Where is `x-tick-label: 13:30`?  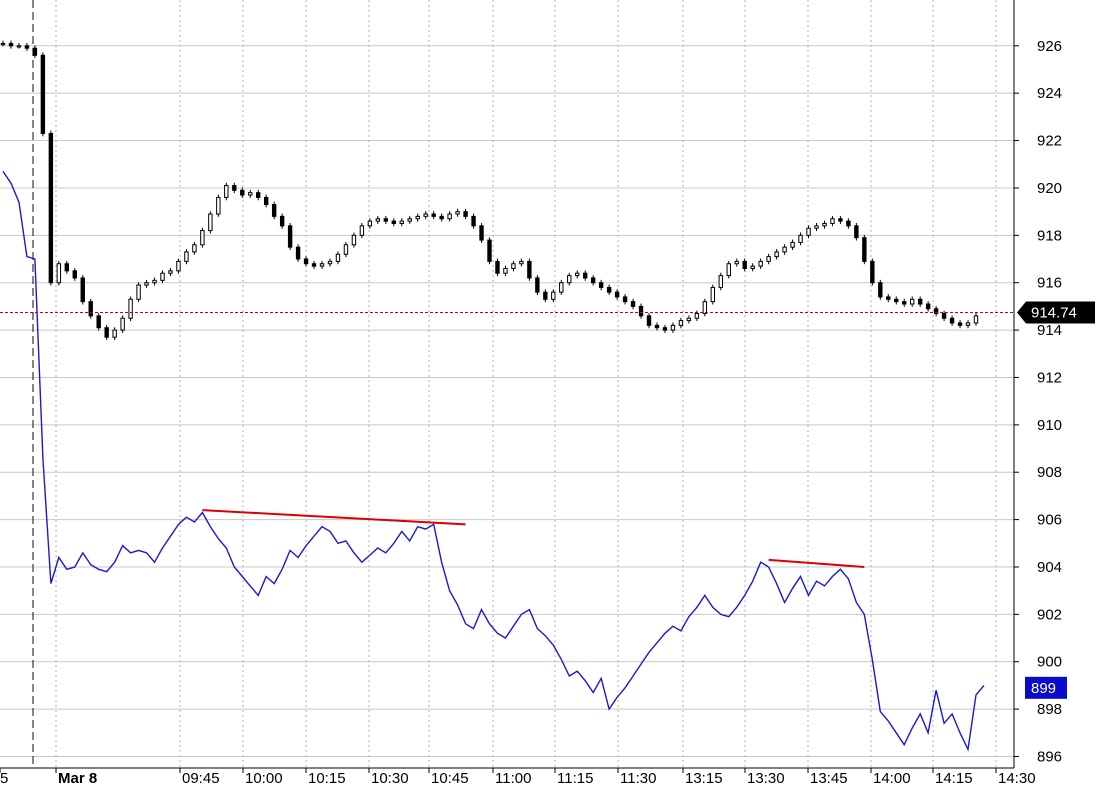
x-tick-label: 13:30 is located at coordinates (766, 777).